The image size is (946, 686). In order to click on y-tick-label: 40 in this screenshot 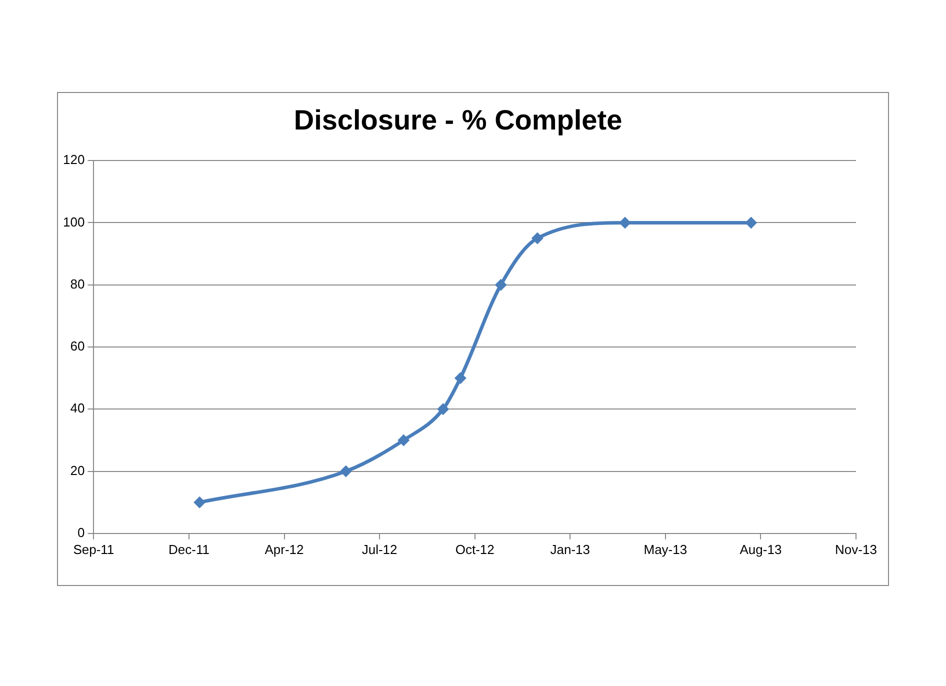, I will do `click(77, 408)`.